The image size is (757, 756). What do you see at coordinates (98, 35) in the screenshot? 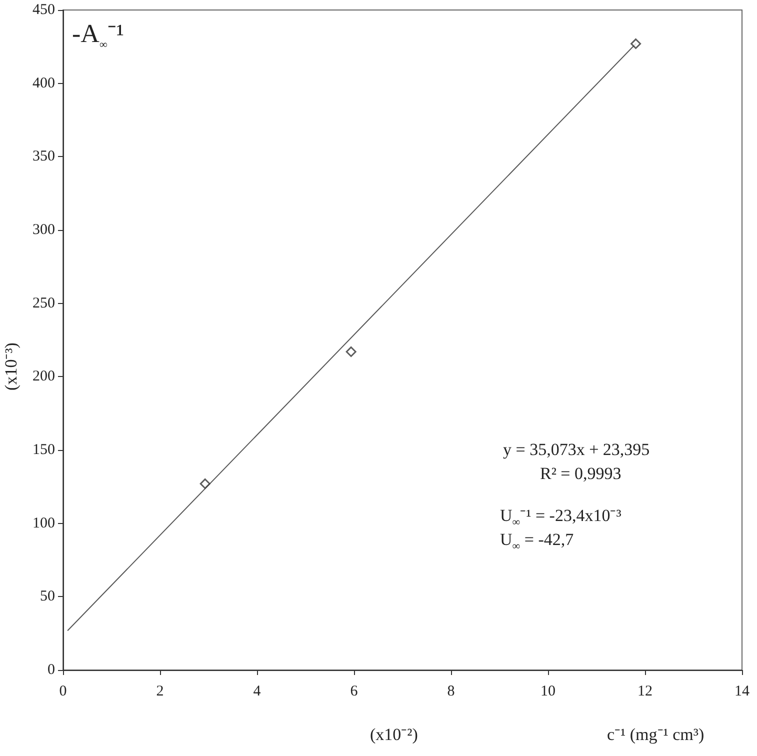
I see `annotation: -A$_{∞}$⁻¹` at bounding box center [98, 35].